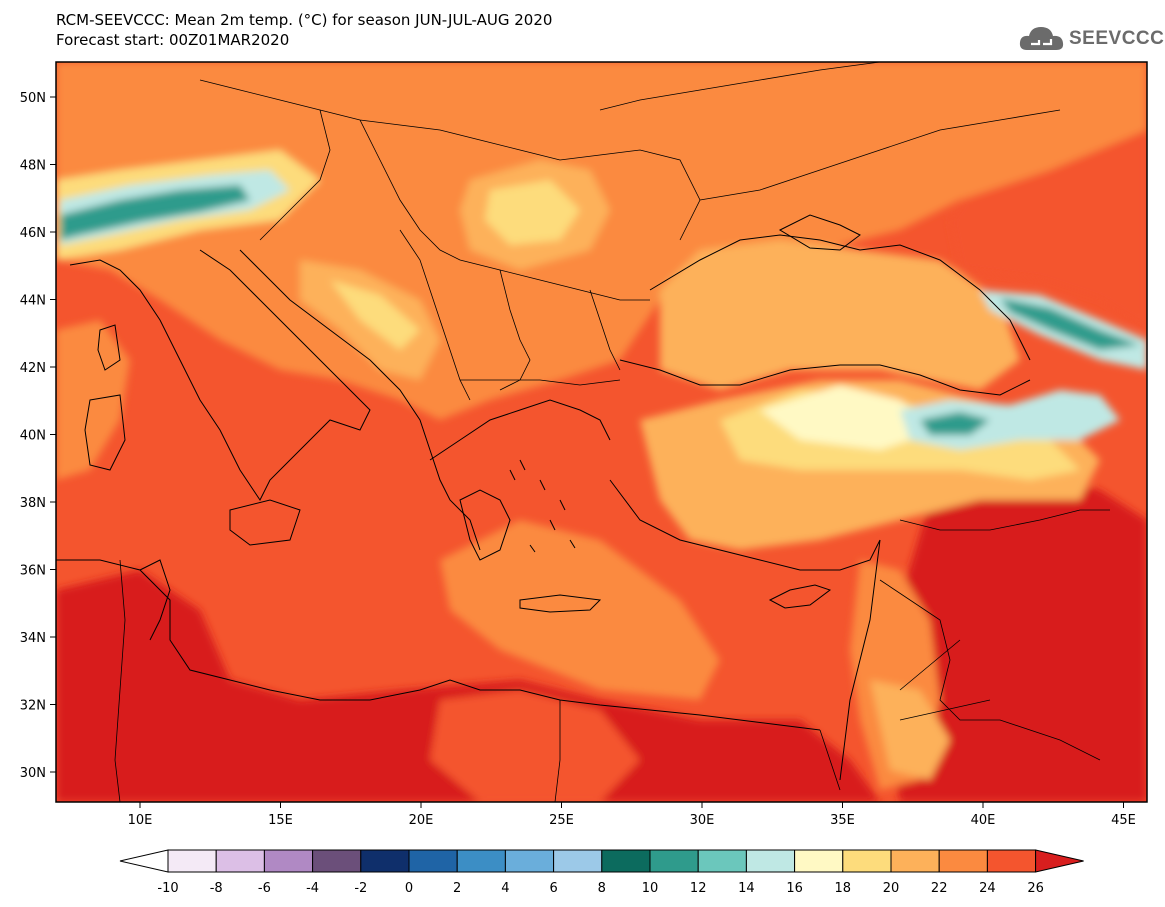 This screenshot has height=907, width=1165. Describe the element at coordinates (842, 820) in the screenshot. I see `lon-label: 35E` at that location.